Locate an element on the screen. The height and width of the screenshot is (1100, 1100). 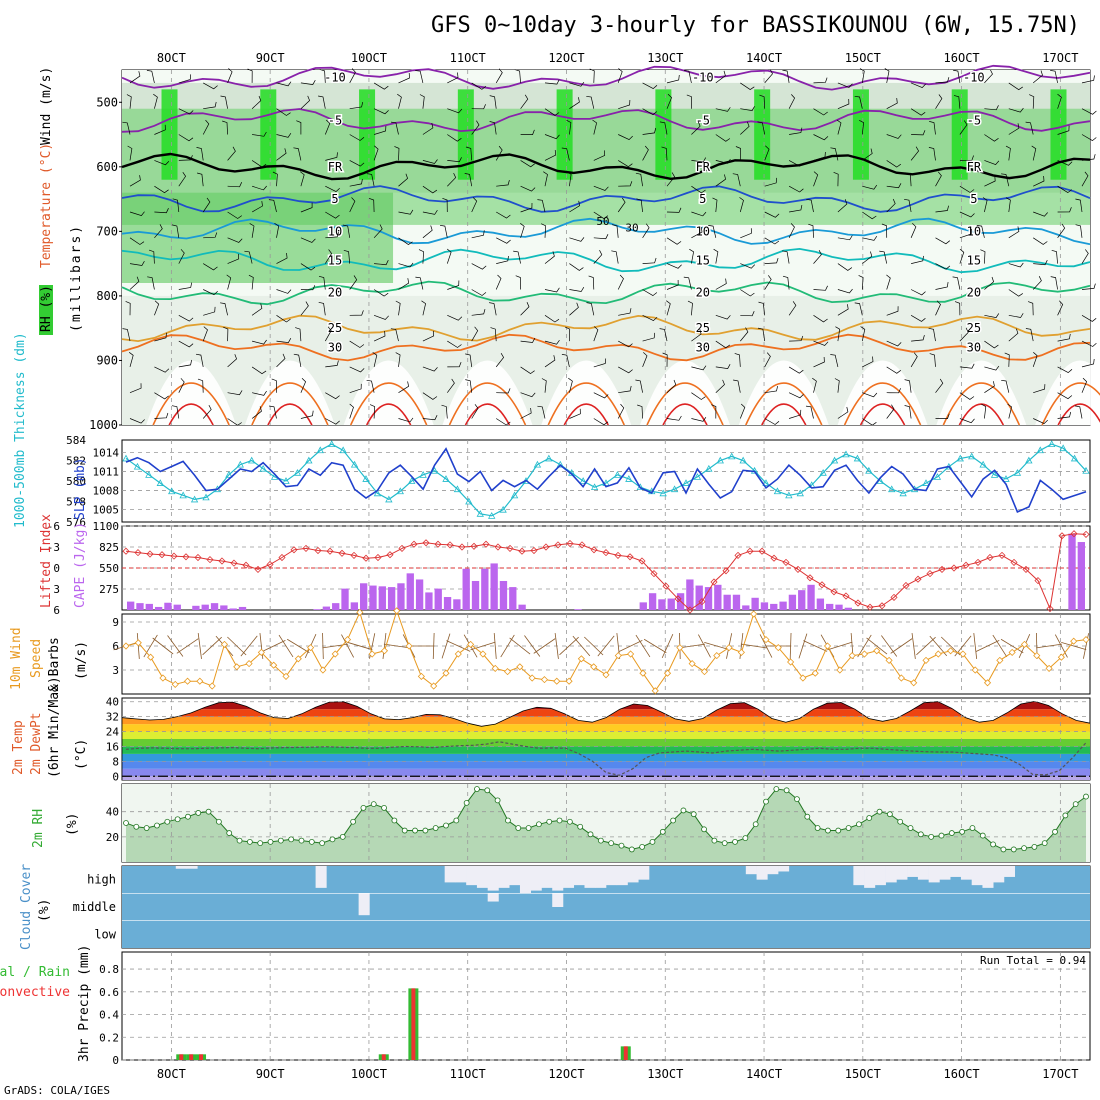
pressure-tick-label: 600 is located at coordinates (107, 167).